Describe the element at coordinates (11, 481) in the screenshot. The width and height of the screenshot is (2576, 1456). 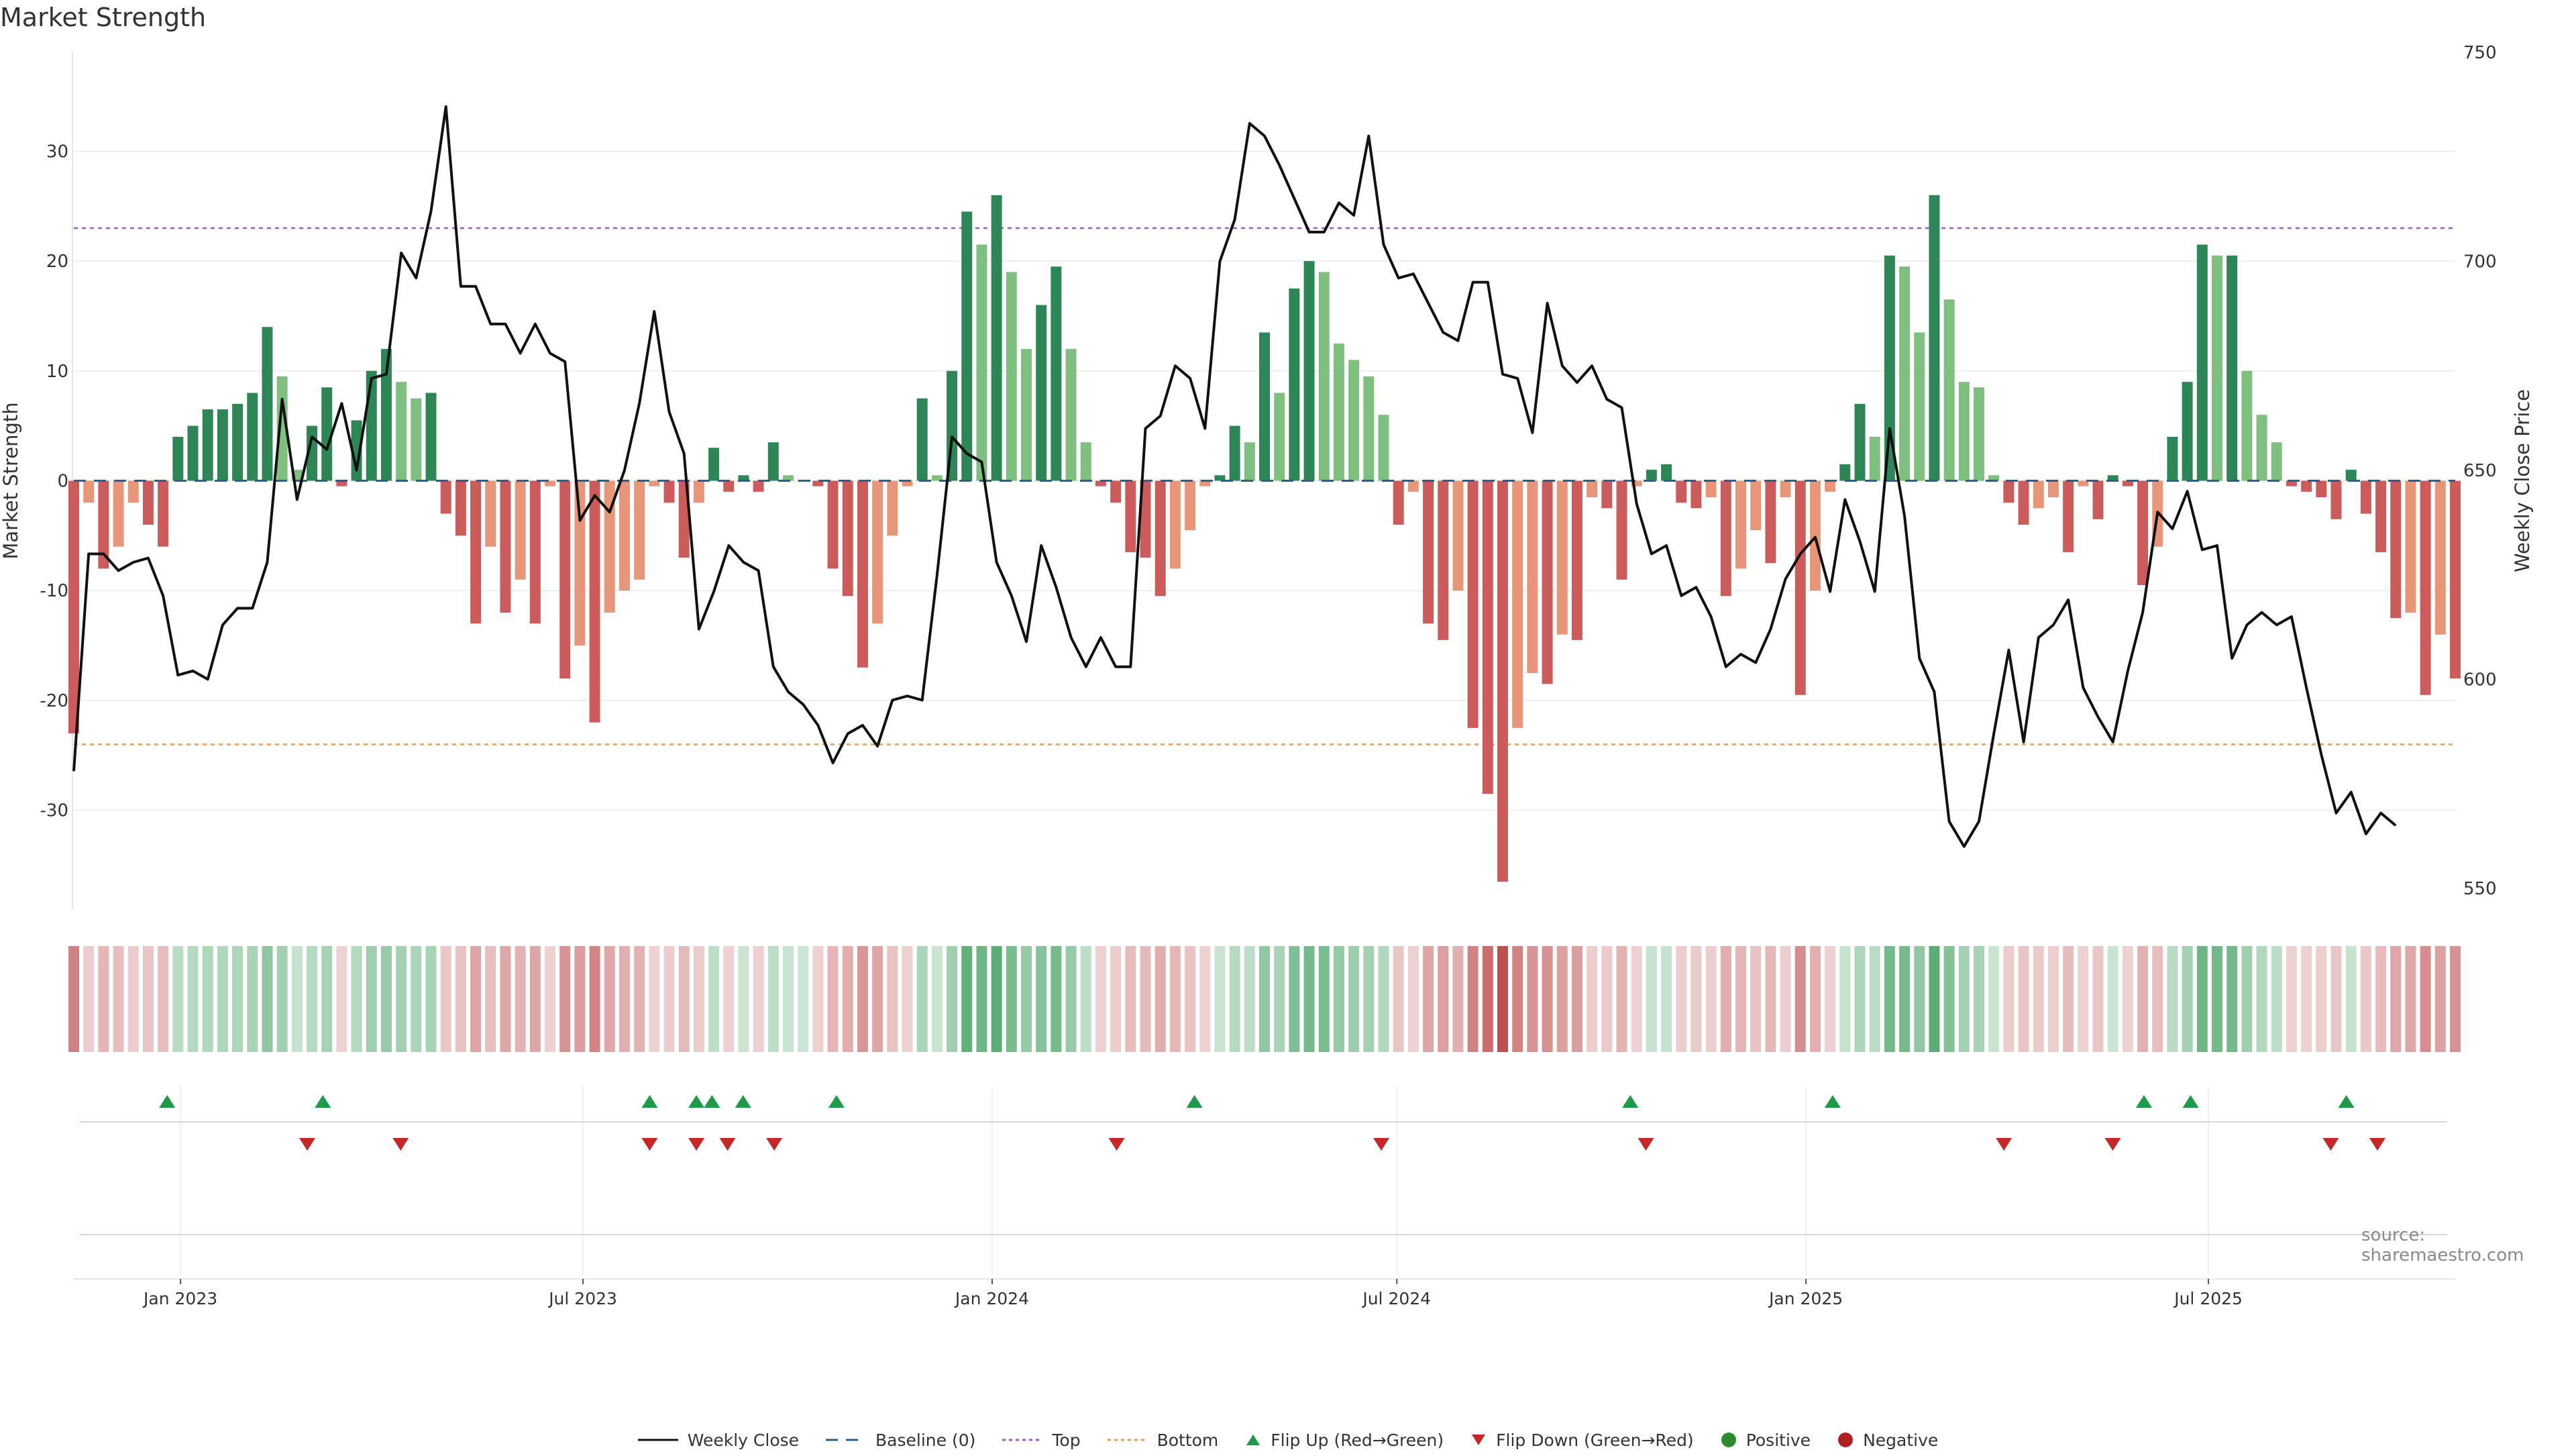
I see `y-axis-label: Market Strength` at that location.